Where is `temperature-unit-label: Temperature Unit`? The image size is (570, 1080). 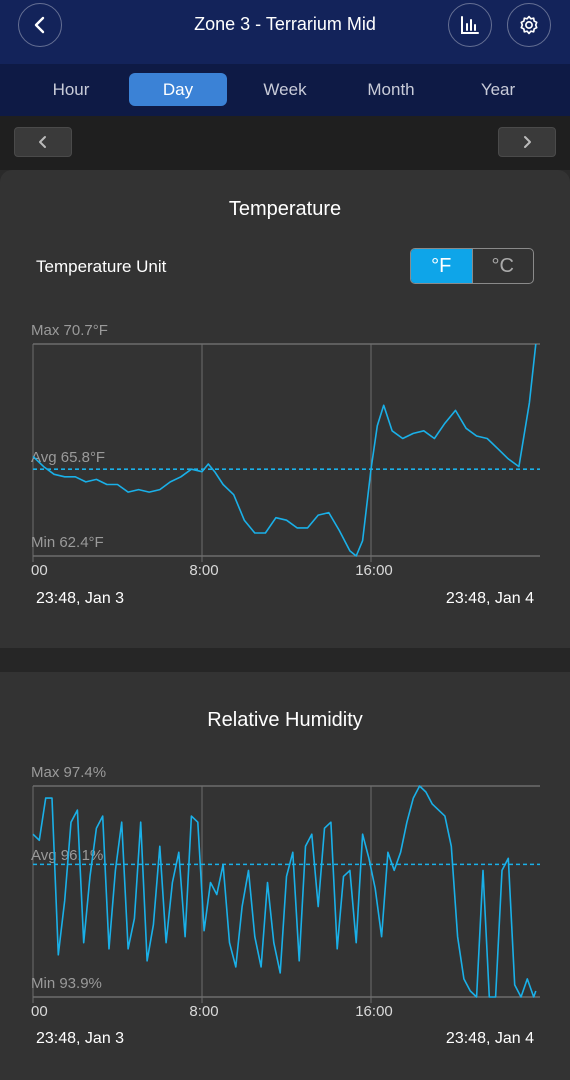
temperature-unit-label: Temperature Unit is located at coordinates (101, 266).